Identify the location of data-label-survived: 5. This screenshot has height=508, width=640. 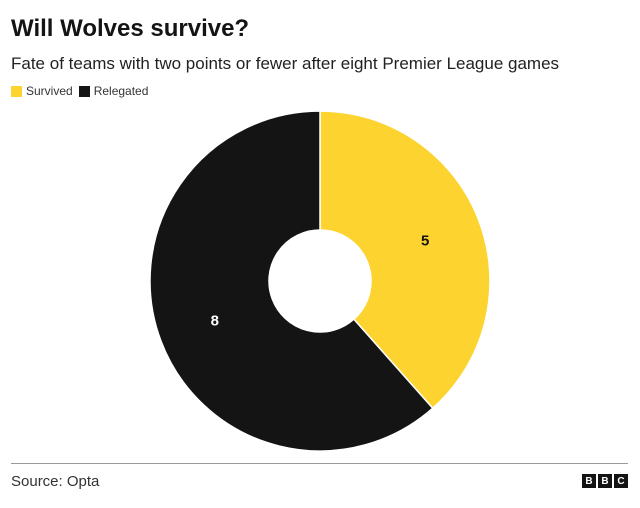
(425, 241).